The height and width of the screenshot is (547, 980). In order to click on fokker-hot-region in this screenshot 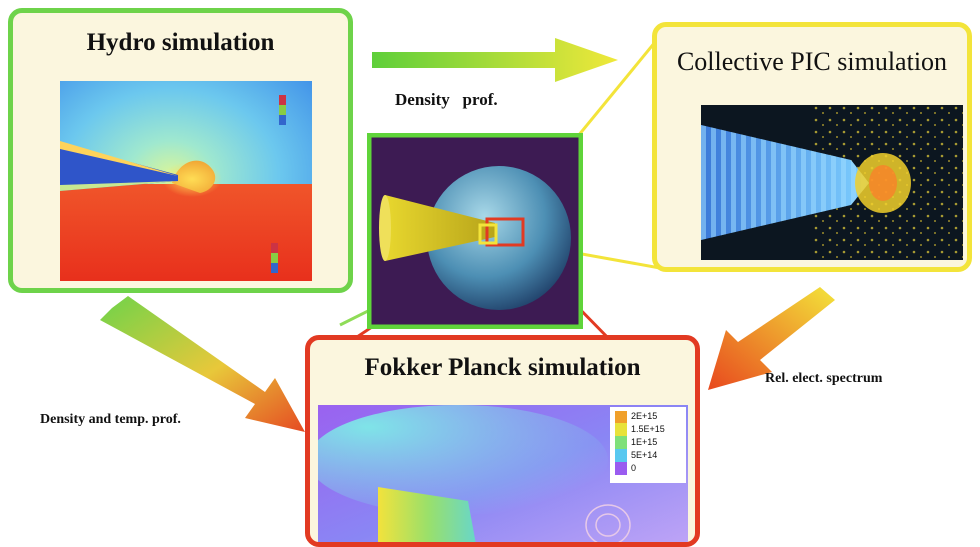, I will do `click(427, 514)`.